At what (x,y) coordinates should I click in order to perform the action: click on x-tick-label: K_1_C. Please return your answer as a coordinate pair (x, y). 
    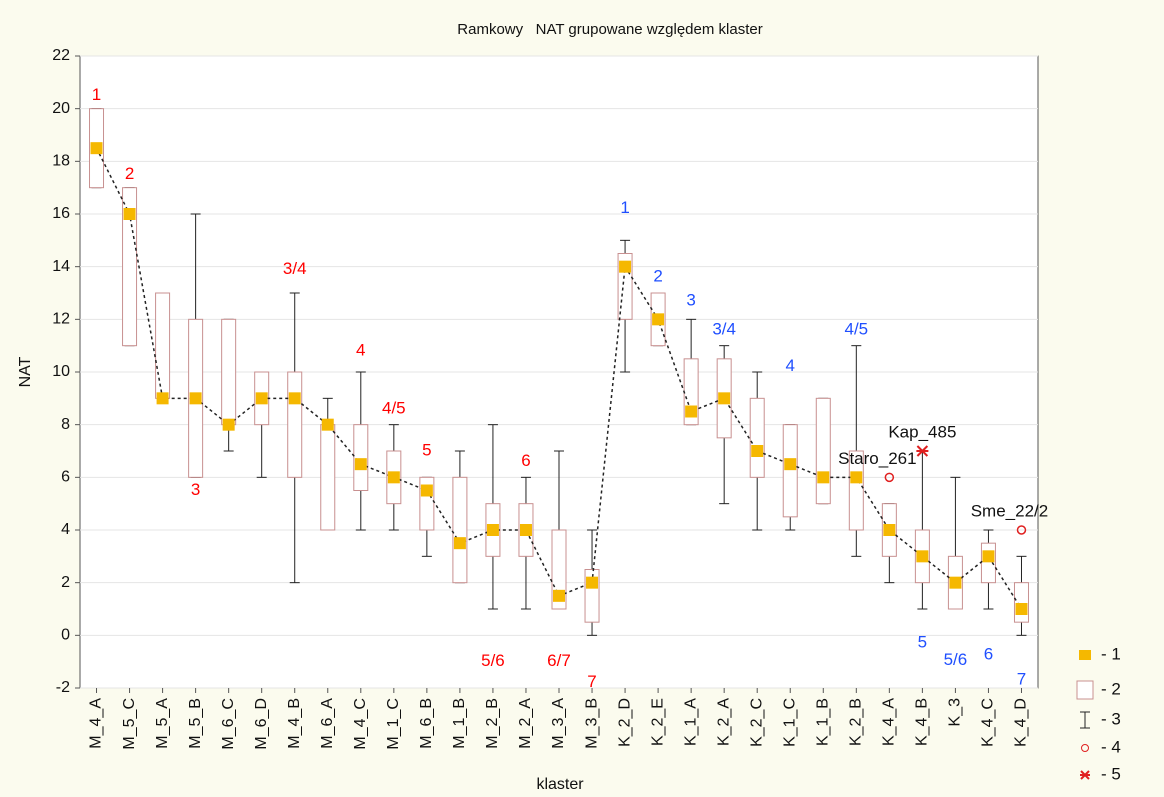
    Looking at the image, I should click on (789, 722).